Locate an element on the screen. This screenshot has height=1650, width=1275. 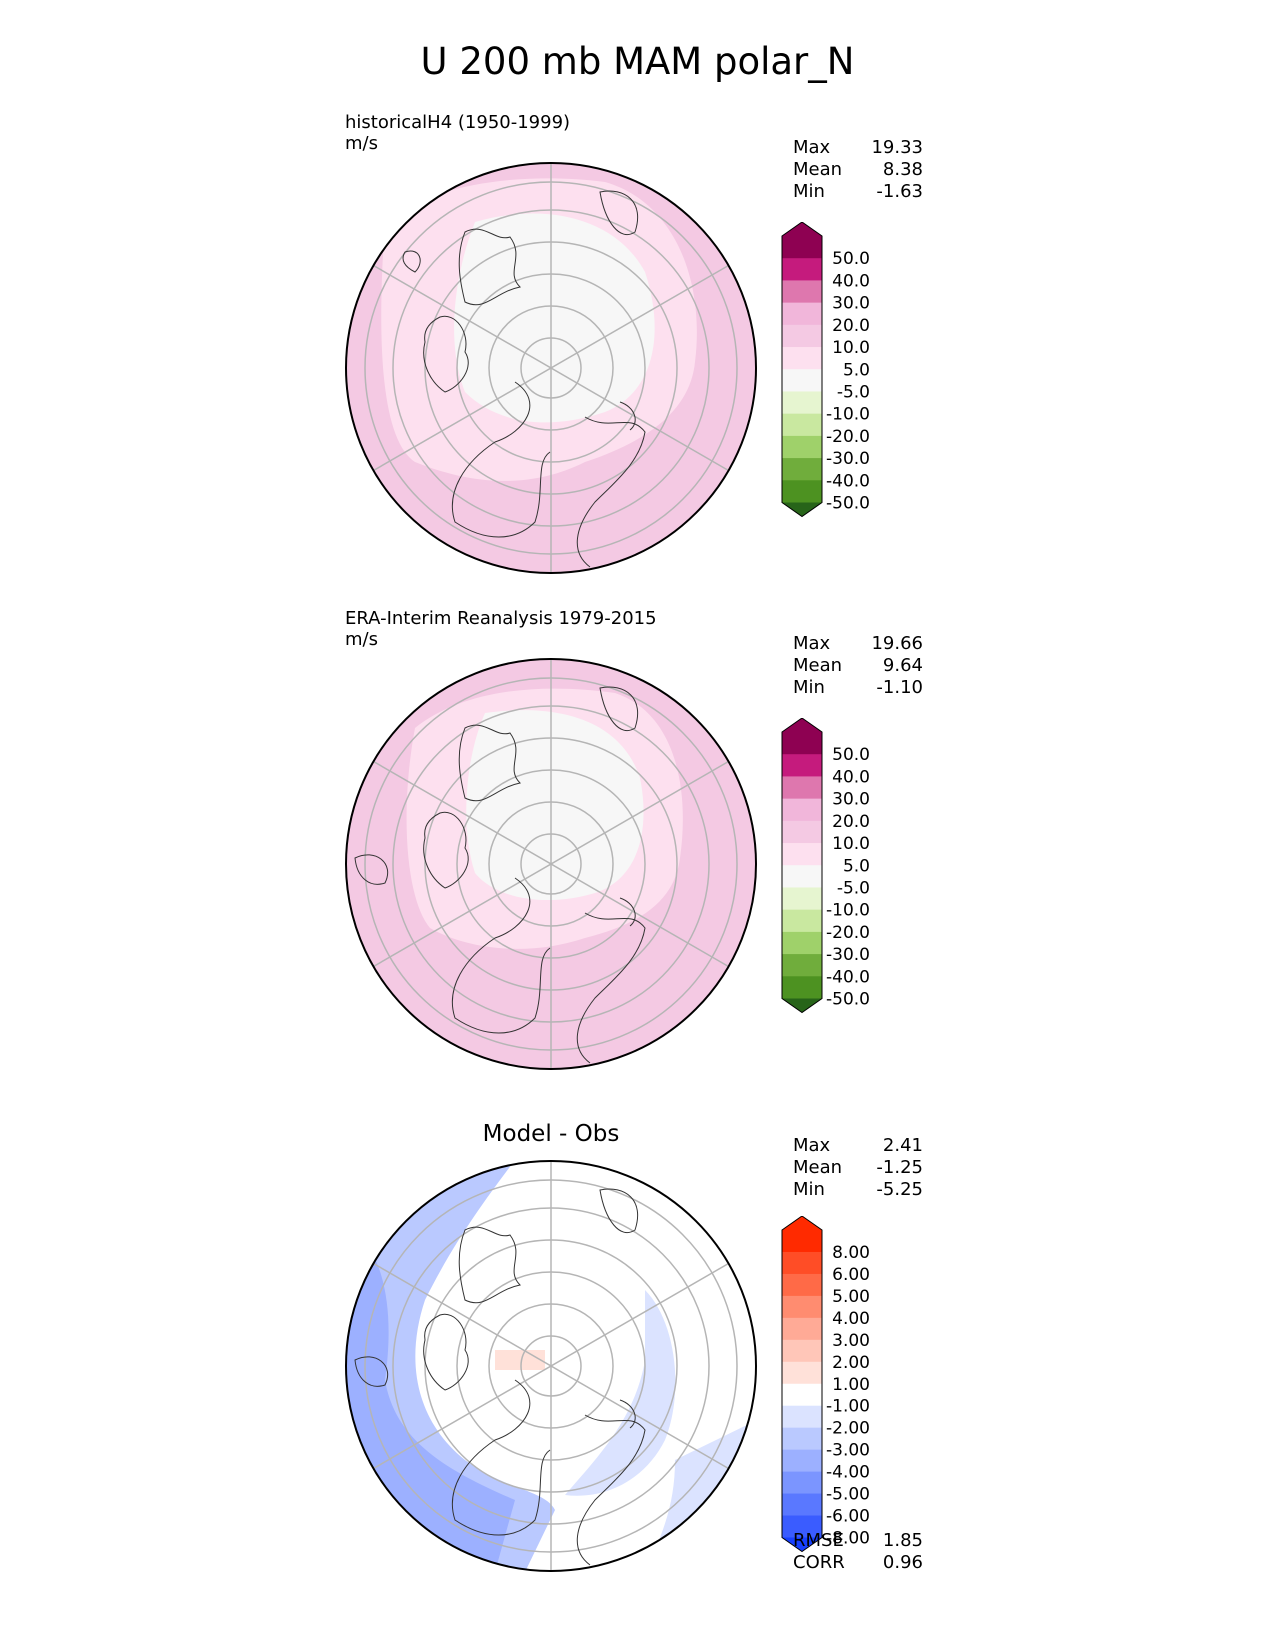
panel-title: ERA-Interim Reanalysis 1979-2015 is located at coordinates (501, 618).